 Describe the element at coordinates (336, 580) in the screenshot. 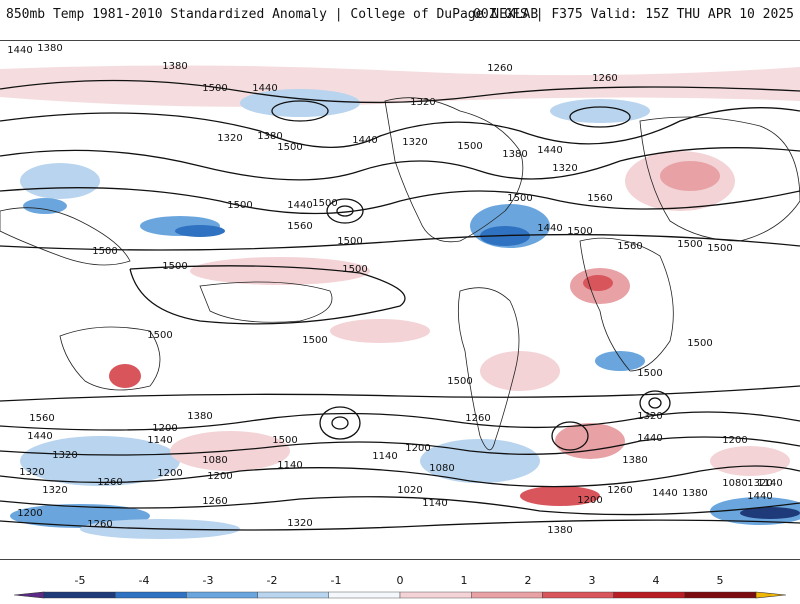

I see `colorbar-tick-label: -1` at that location.